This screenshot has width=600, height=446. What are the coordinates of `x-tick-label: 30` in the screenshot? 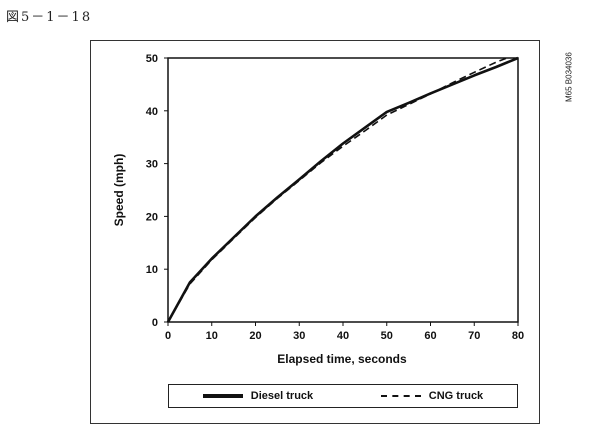 It's located at (299, 336).